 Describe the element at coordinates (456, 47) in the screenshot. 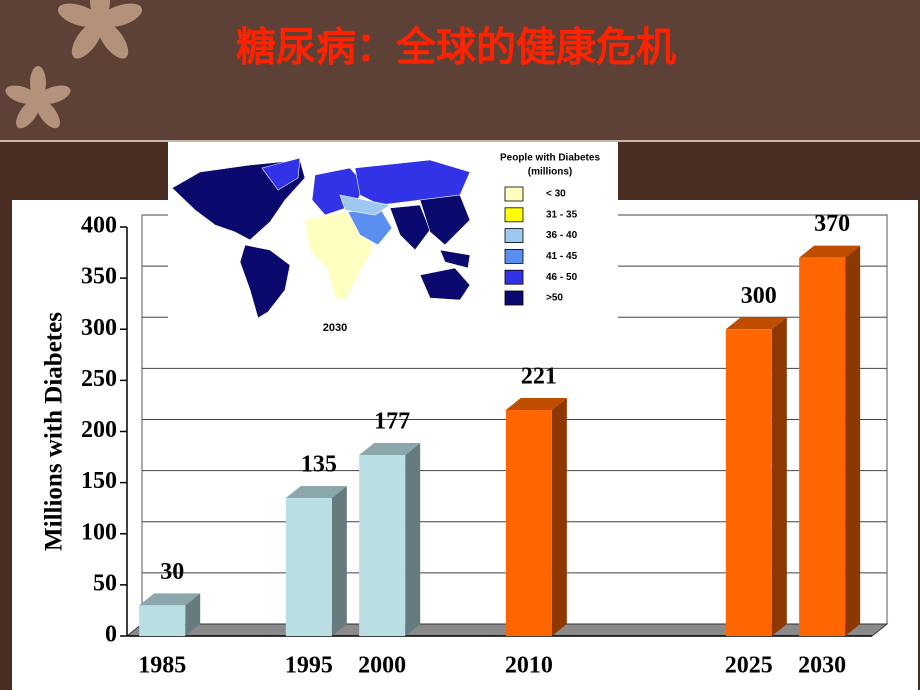

I see `slide-title: 糖尿病：全球的健康危机` at that location.